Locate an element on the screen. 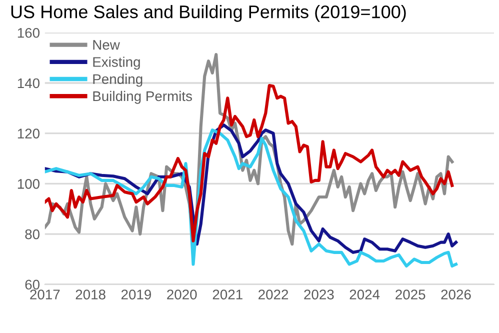  y-tick-label: 120 is located at coordinates (29, 133).